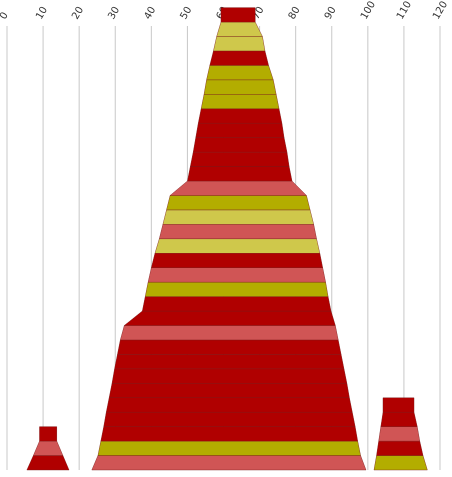 This screenshot has height=477, width=452. I want to click on band-stack1-row16, so click(237, 246).